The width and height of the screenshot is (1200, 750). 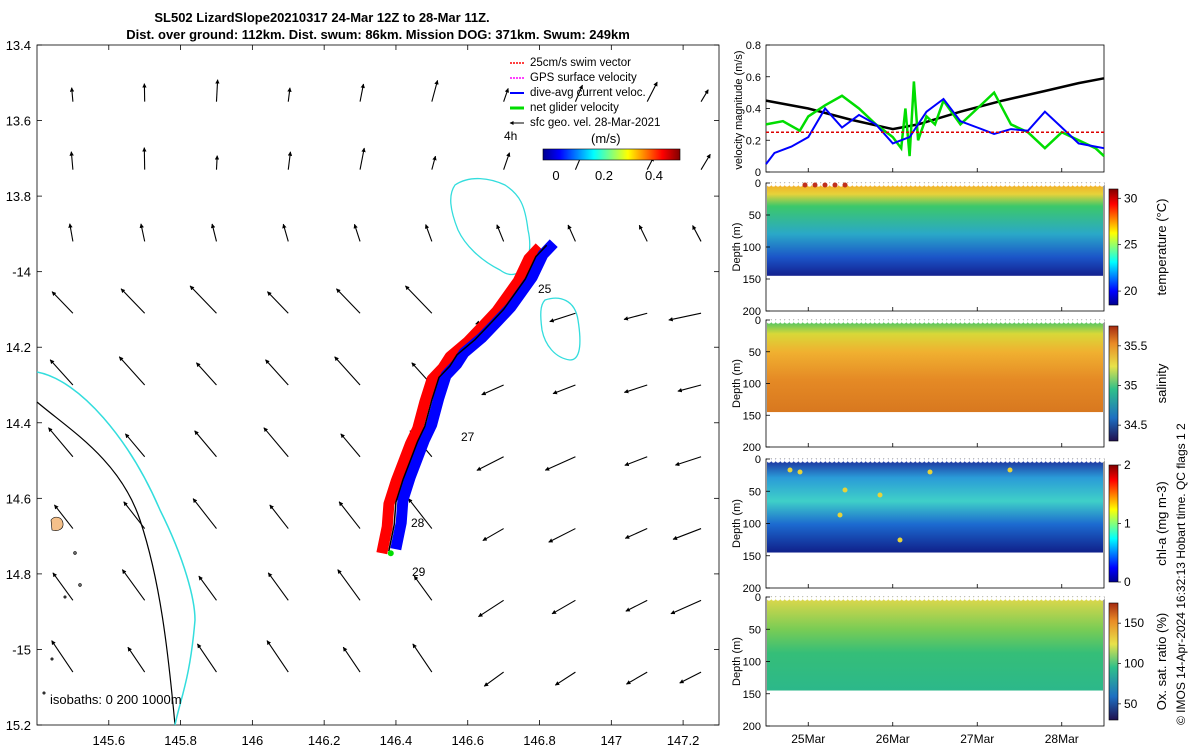 What do you see at coordinates (739, 109) in the screenshot?
I see `vel-ylabel: velocity magnitude (m/s)` at bounding box center [739, 109].